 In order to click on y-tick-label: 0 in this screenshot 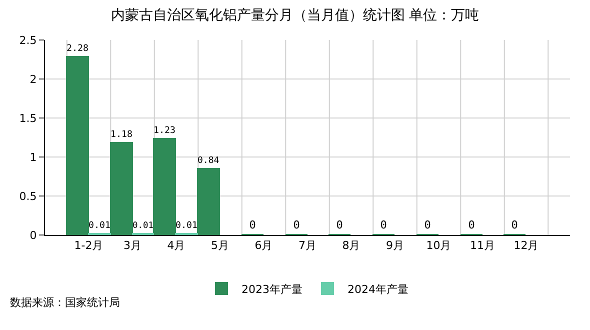, I will do `click(33, 235)`.